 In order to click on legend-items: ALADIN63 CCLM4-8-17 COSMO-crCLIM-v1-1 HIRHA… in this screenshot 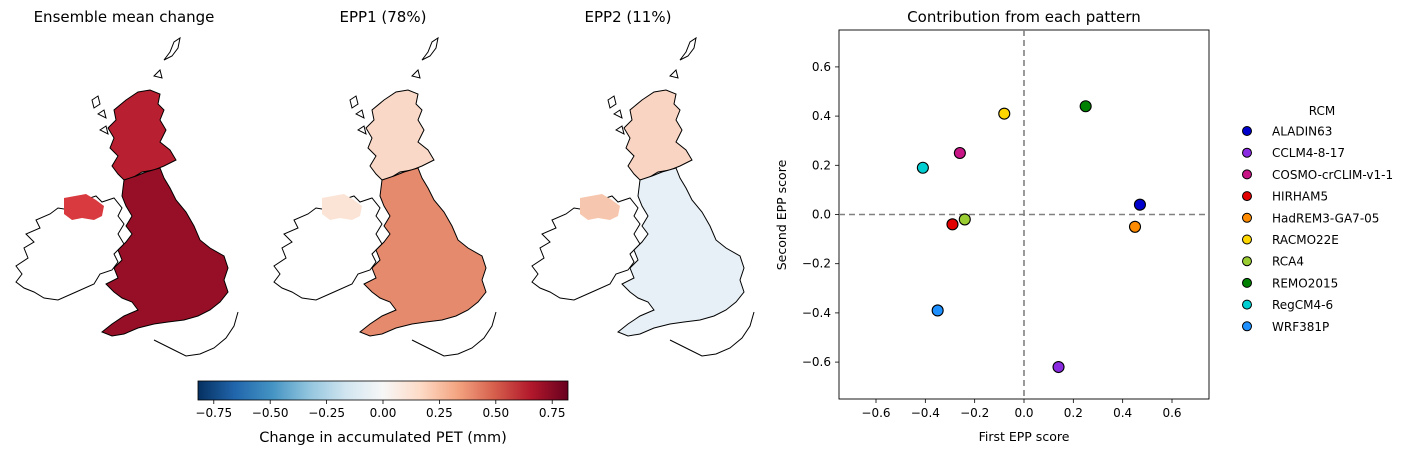, I will do `click(1317, 229)`.